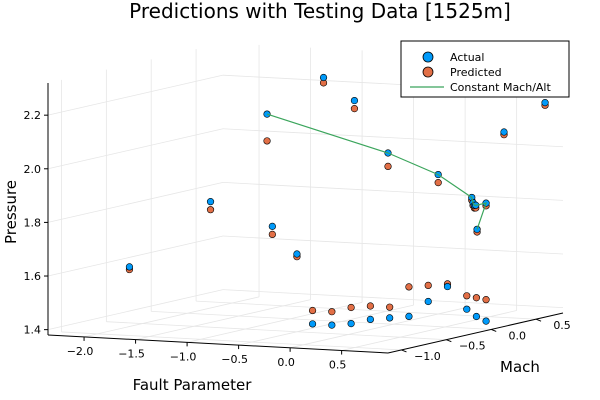 This screenshot has width=600, height=400. What do you see at coordinates (517, 335) in the screenshot?
I see `y-tick-label: 0.0` at bounding box center [517, 335].